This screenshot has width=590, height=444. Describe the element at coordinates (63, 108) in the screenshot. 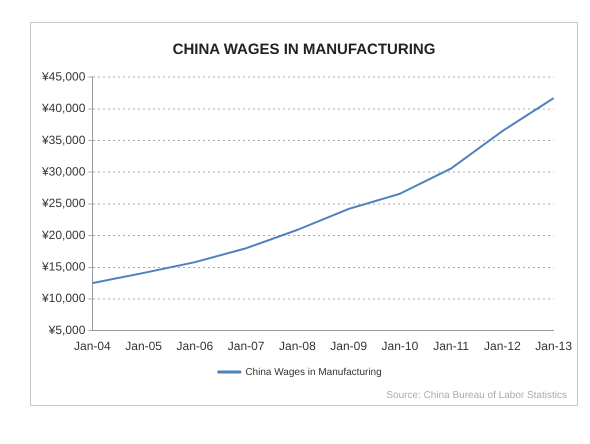

I see `y-tick-label: ¥40,000` at that location.